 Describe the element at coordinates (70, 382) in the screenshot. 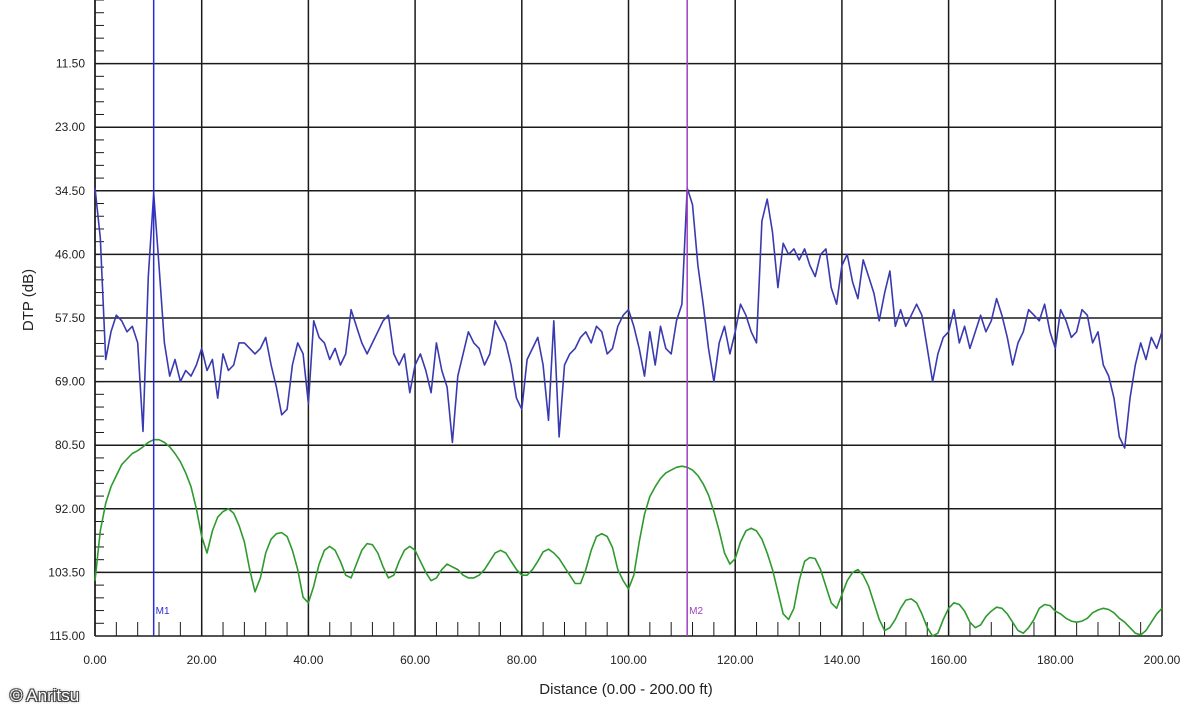

I see `y-tick-label: 69.00` at that location.